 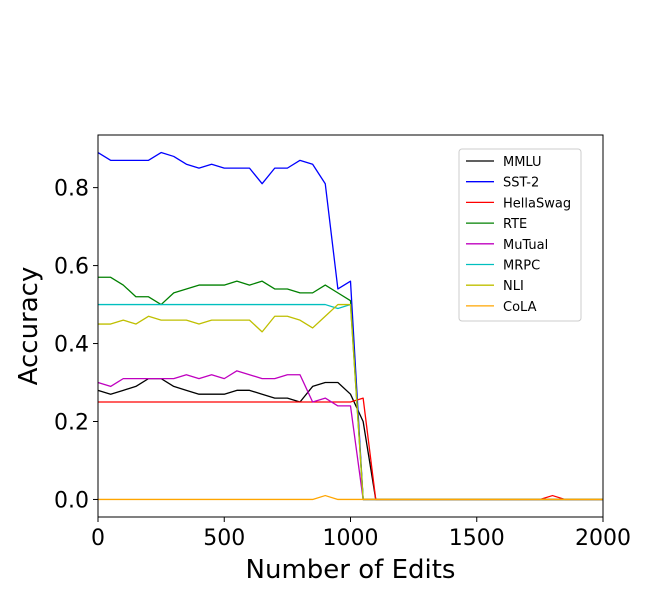 I want to click on x-axis-label: Number of Edits, so click(x=351, y=570).